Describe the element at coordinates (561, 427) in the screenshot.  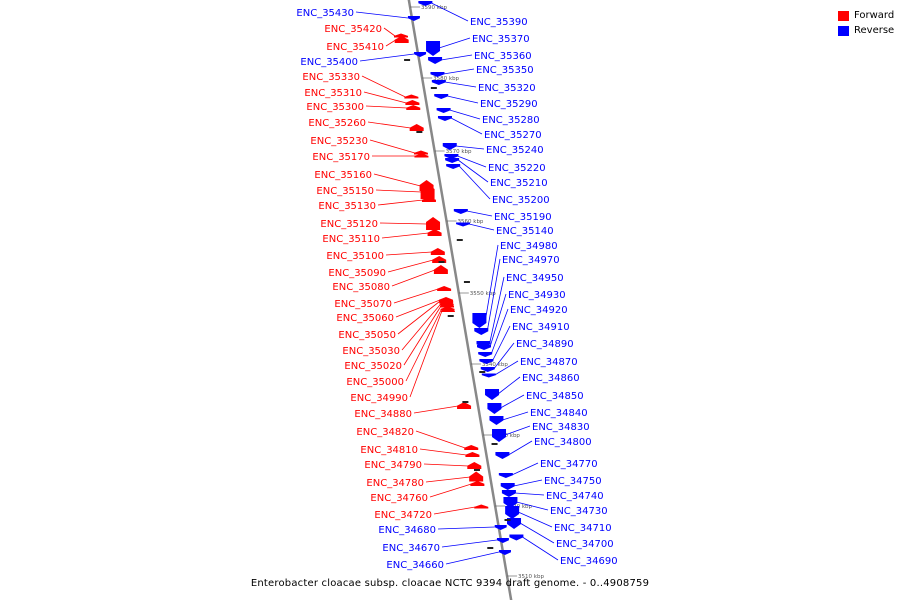
I see `reverse-gene-label: ENC_34830` at that location.